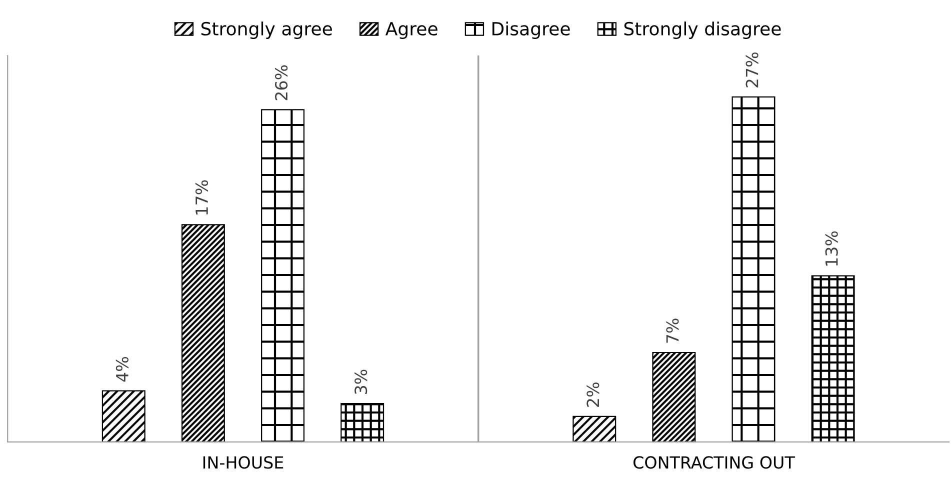  I want to click on data-label: 17%, so click(201, 197).